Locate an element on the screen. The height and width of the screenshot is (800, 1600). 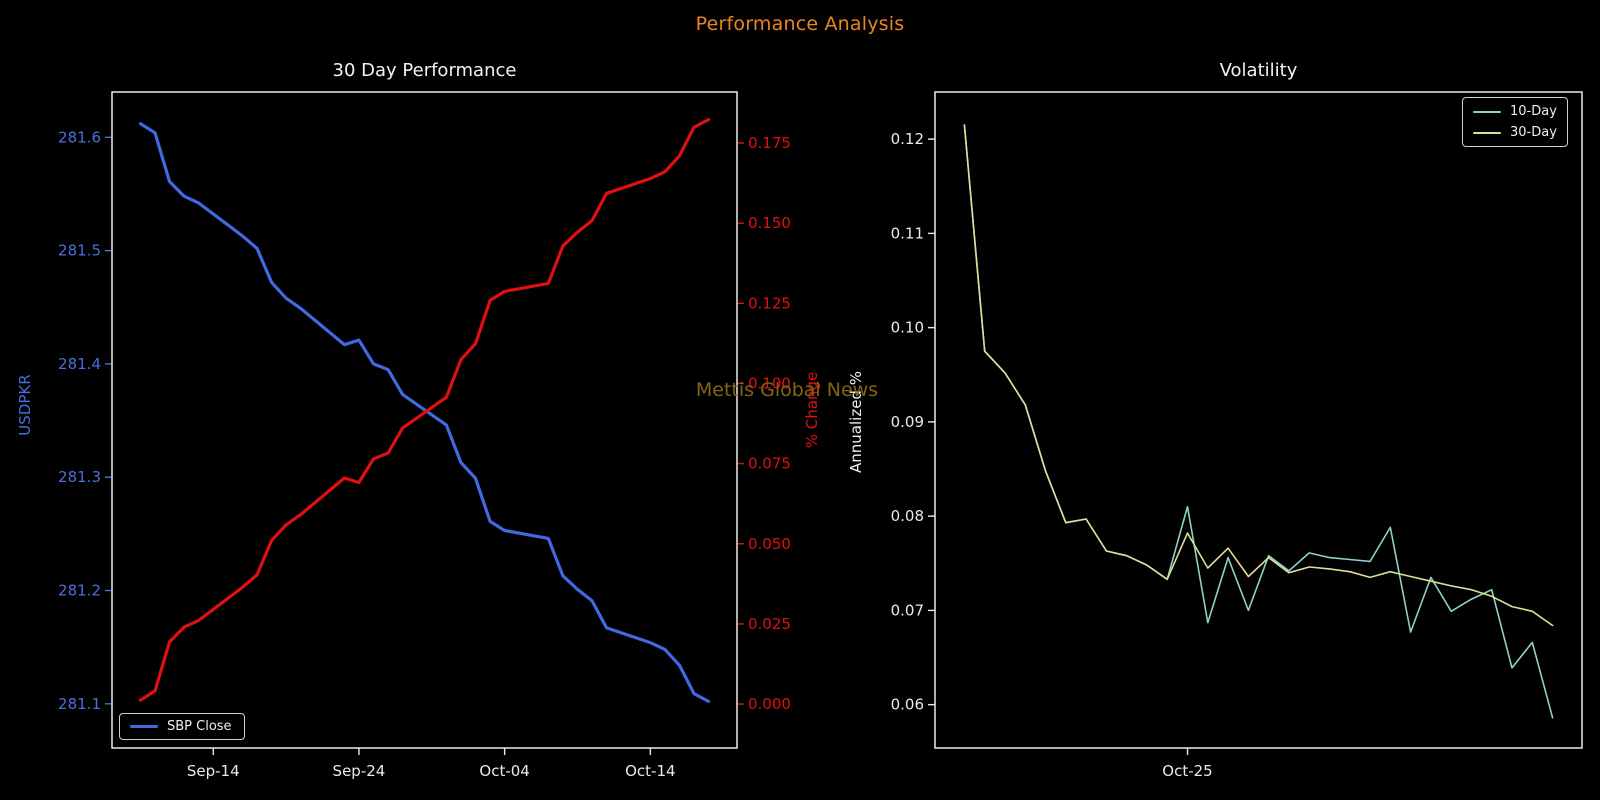
usdpkr-axis-label: USDPKR is located at coordinates (25, 405).